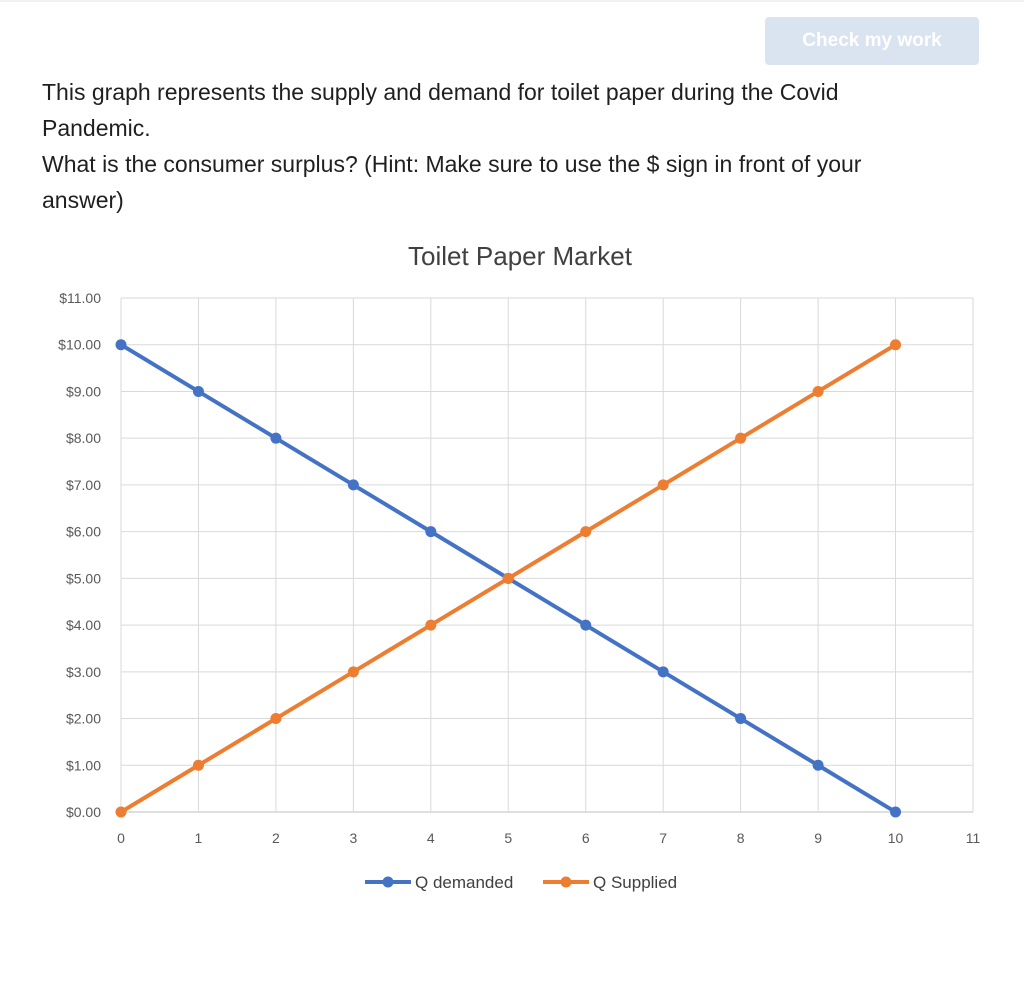  Describe the element at coordinates (83, 719) in the screenshot. I see `y-tick-label: $2.00` at that location.